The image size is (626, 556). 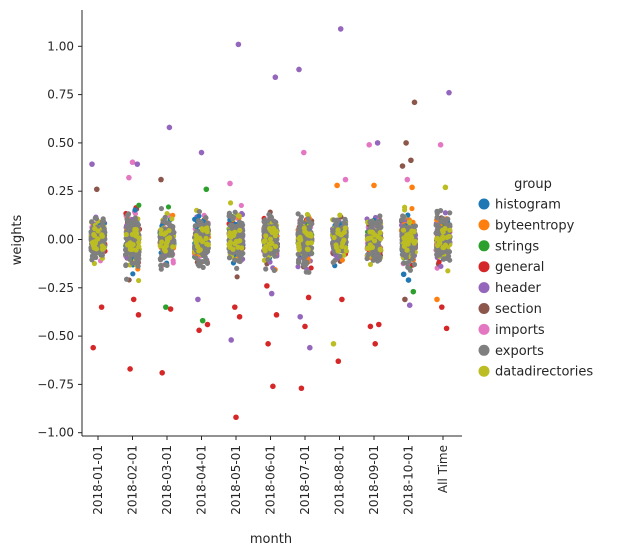 I want to click on y-tick-label: 0.25, so click(x=60, y=191).